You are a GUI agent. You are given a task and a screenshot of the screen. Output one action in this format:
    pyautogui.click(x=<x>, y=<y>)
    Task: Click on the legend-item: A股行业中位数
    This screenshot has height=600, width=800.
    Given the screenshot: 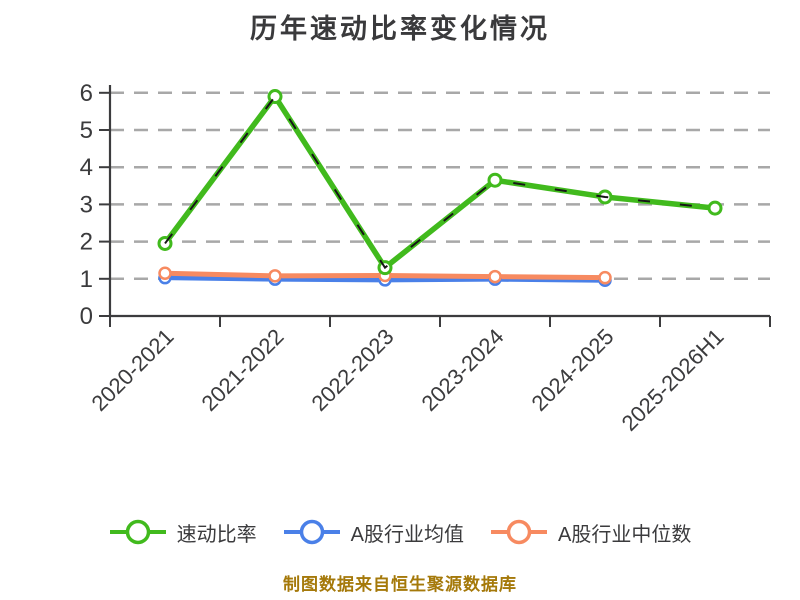 What is the action you would take?
    pyautogui.click(x=590, y=532)
    